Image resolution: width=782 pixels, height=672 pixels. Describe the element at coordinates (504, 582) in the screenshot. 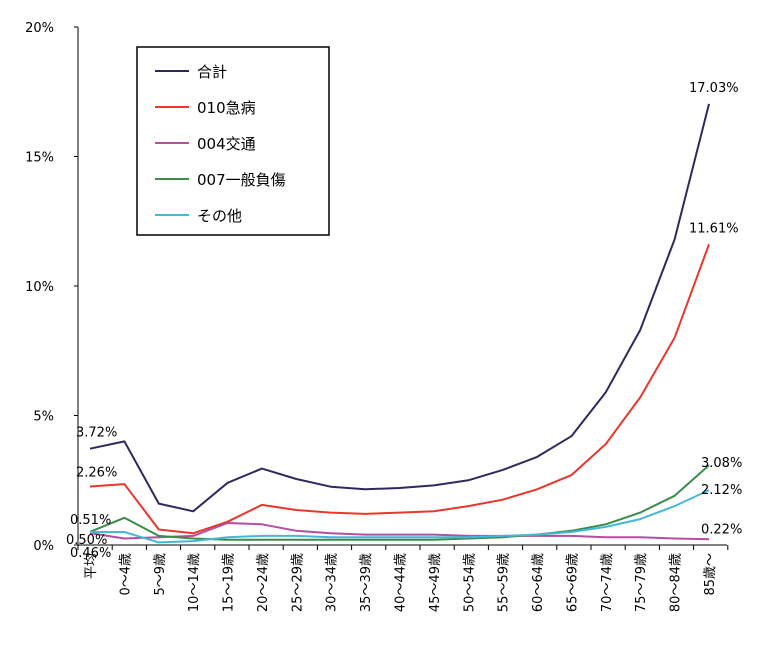

I see `x-tick-label: 55～59歳` at that location.